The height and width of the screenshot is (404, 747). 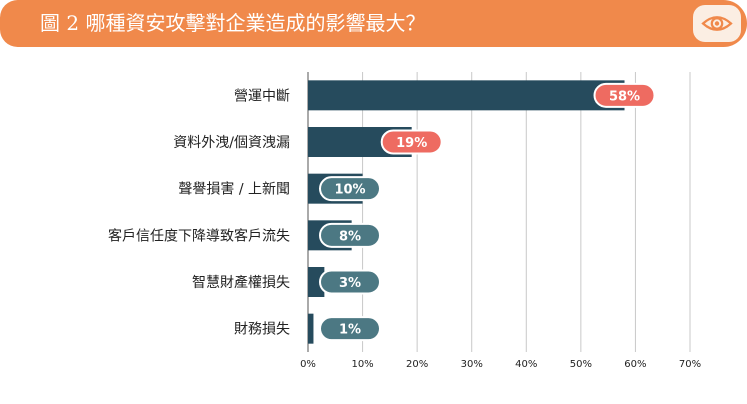 I want to click on title-banner: 圖 2 哪種資安攻擊對企業造成的影響最大？, so click(x=373, y=23).